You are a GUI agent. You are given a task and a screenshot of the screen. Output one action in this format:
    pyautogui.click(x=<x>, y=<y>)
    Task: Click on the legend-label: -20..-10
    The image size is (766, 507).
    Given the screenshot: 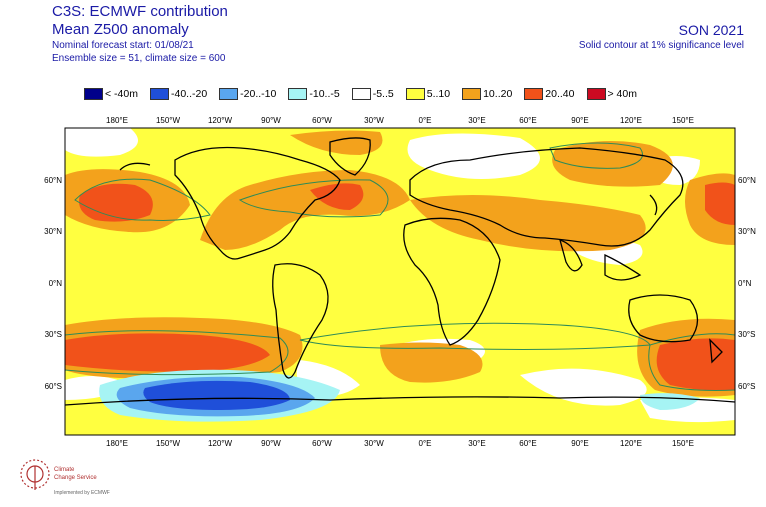 What is the action you would take?
    pyautogui.click(x=258, y=94)
    